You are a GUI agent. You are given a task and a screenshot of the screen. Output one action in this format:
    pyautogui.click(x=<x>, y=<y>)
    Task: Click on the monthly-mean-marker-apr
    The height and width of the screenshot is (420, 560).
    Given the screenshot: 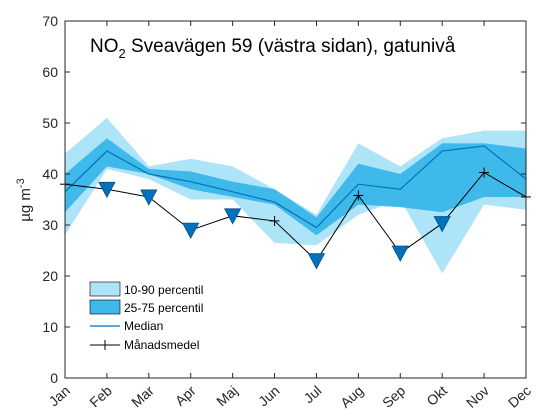 What is the action you would take?
    pyautogui.click(x=191, y=230)
    